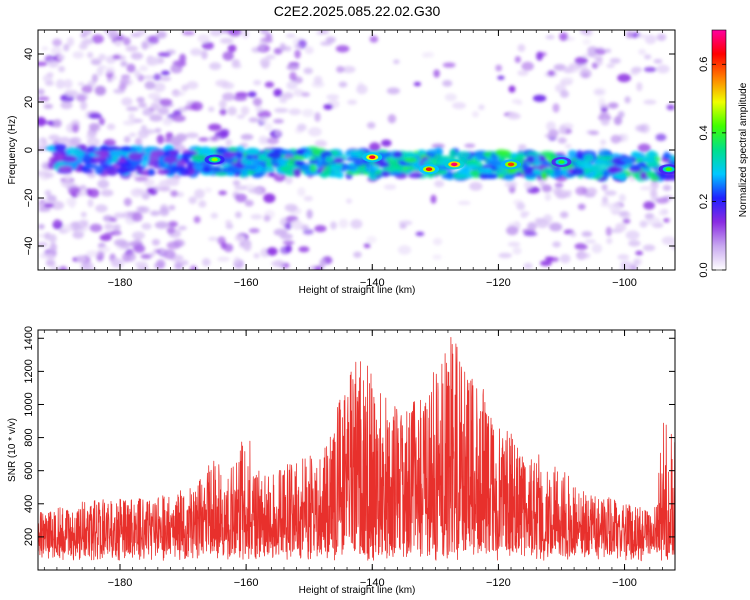 The width and height of the screenshot is (750, 600). Describe the element at coordinates (454, 164) in the screenshot. I see `hotspot` at that location.